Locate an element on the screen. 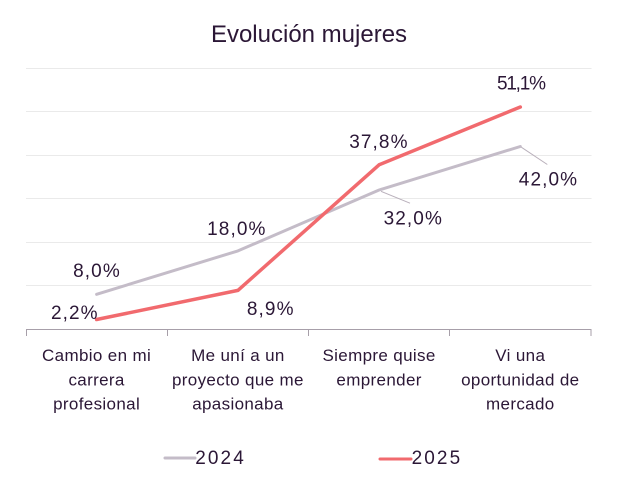  svg-text: 51,1% is located at coordinates (521, 83).